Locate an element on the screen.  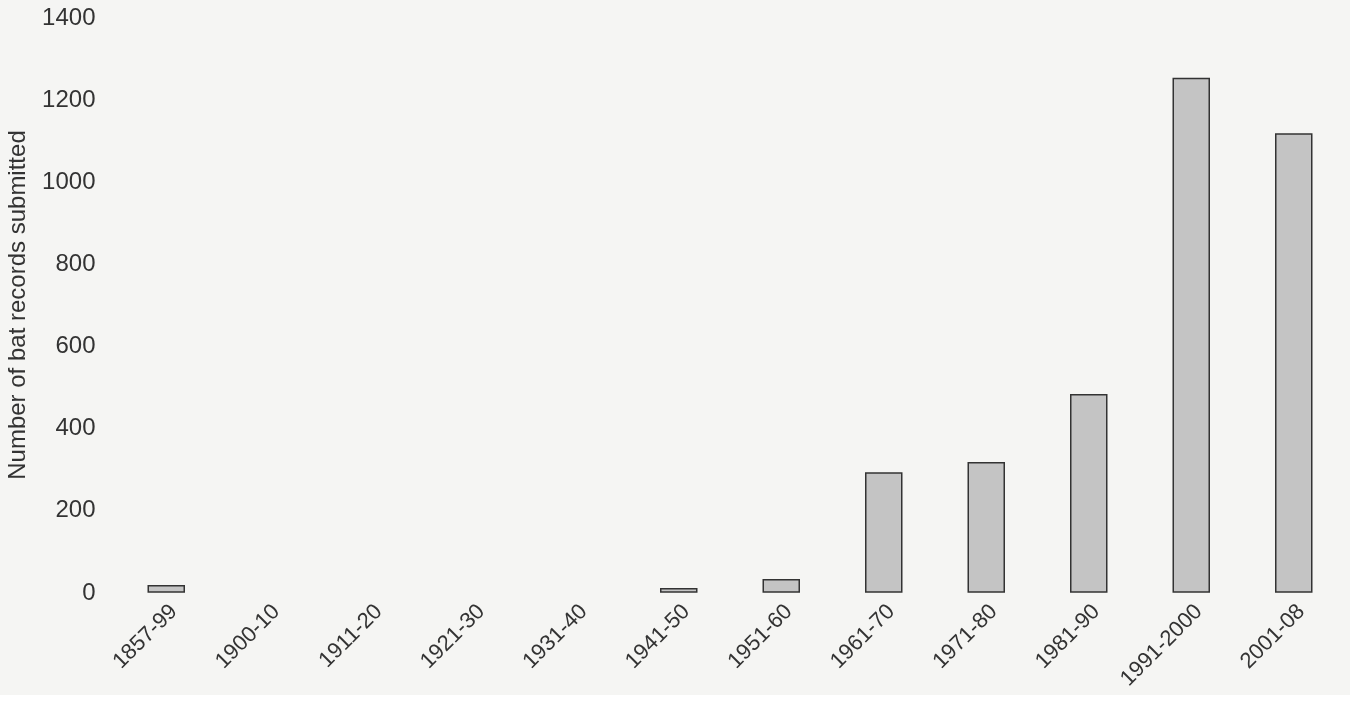
y-tick-label: 1400 is located at coordinates (69, 16).